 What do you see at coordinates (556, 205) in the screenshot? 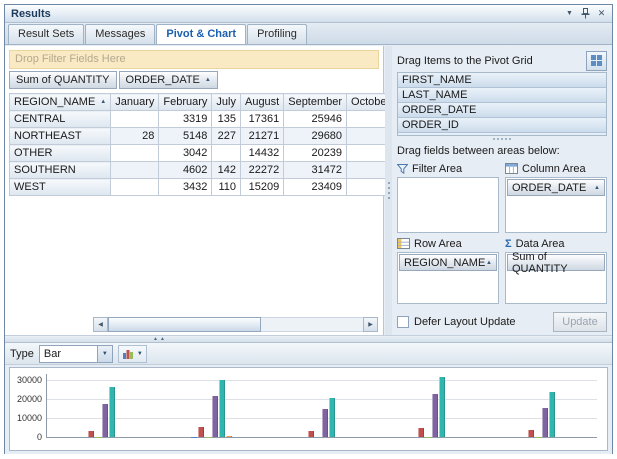
I see `column-area-box: ORDER_DATE ▲` at bounding box center [556, 205].